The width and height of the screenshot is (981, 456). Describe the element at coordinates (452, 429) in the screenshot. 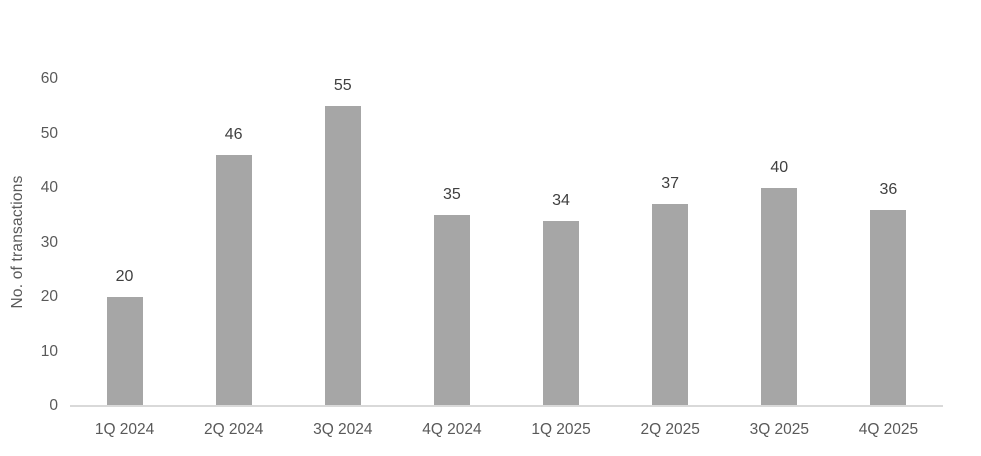

I see `x-tick-label: 4Q 2024` at that location.